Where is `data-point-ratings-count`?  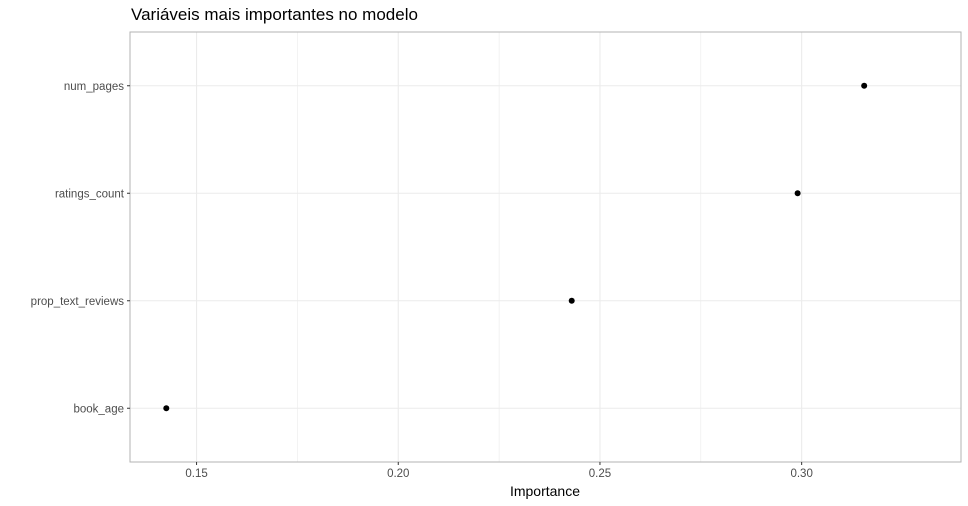
data-point-ratings-count is located at coordinates (797, 193).